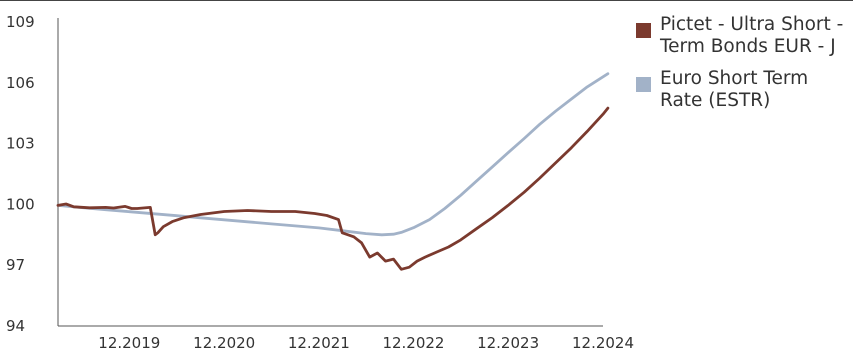 The image size is (853, 351). I want to click on legend-item-2: Euro Short Term Rate (ESTR), so click(741, 90).